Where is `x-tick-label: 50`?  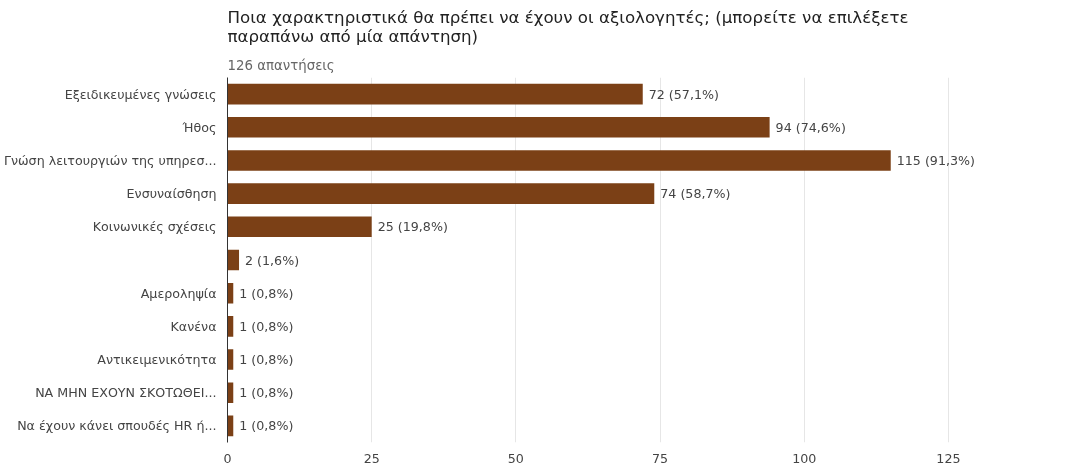
x-tick-label: 50 is located at coordinates (515, 458).